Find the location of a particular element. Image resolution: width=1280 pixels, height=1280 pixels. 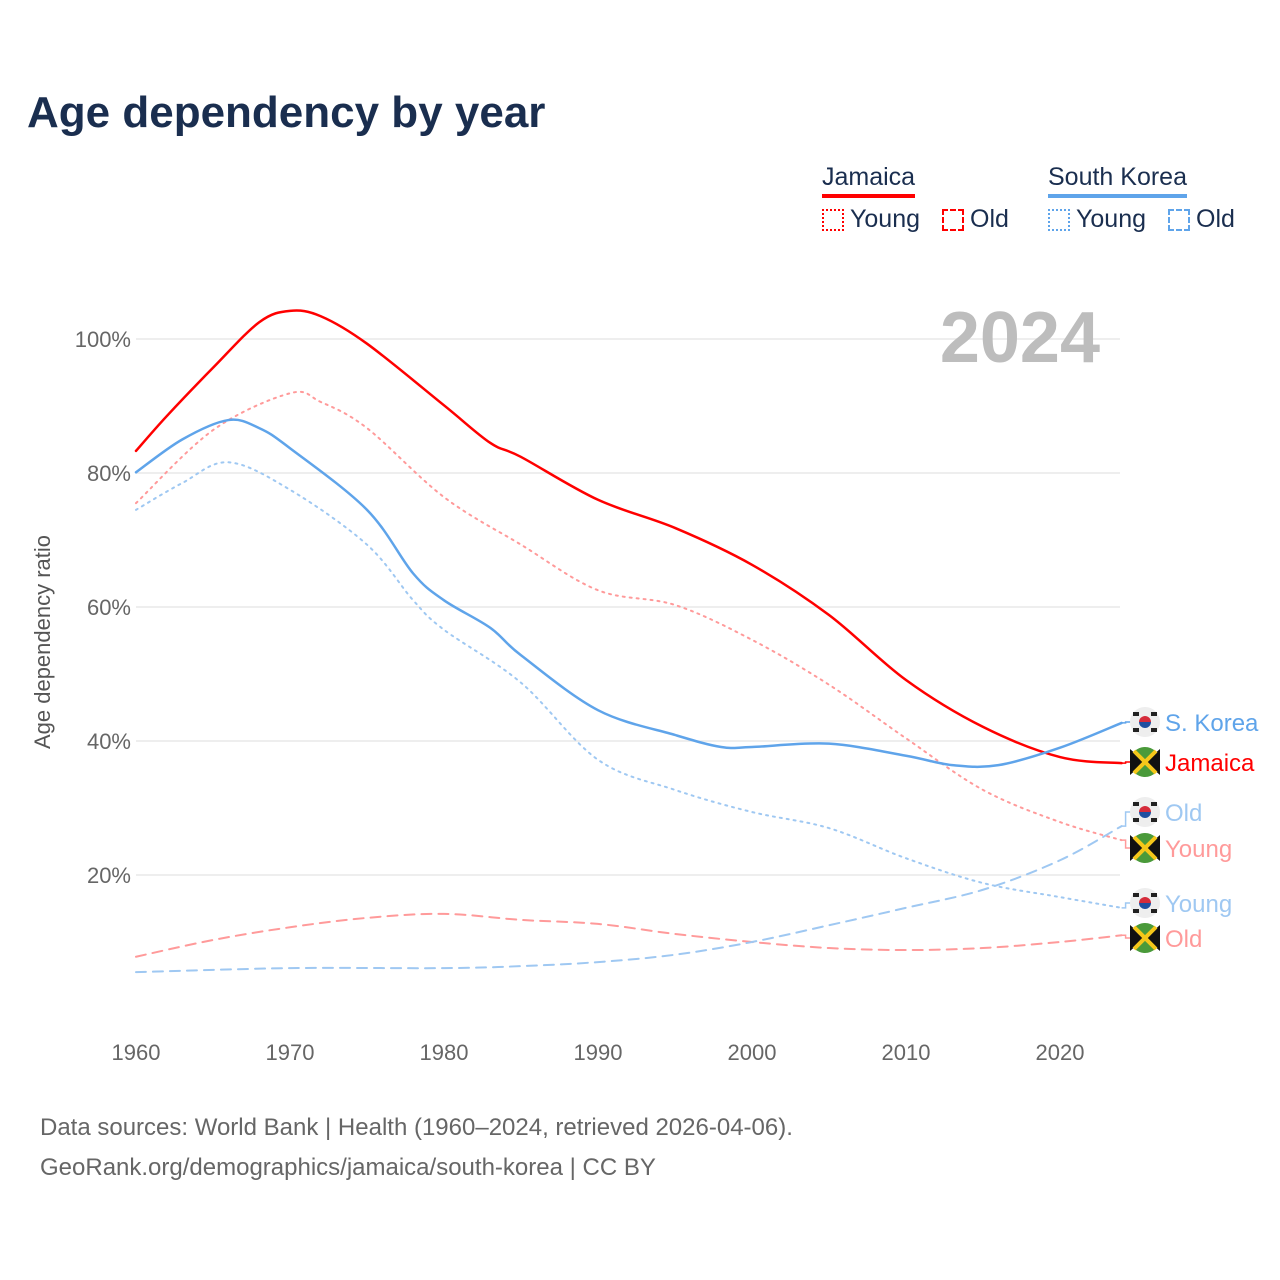

x-tick-label: 2010 is located at coordinates (906, 1052).